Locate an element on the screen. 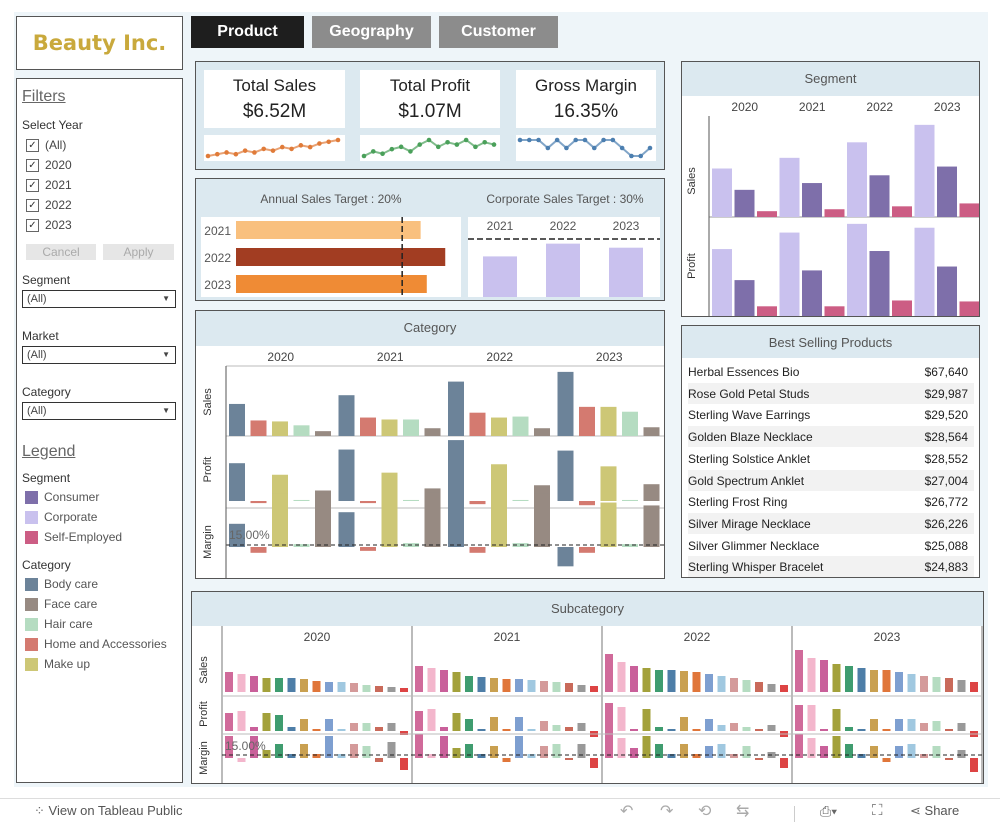 The image size is (1000, 827). list-item: Sterling Wave Earrings $29,520 is located at coordinates (831, 414).